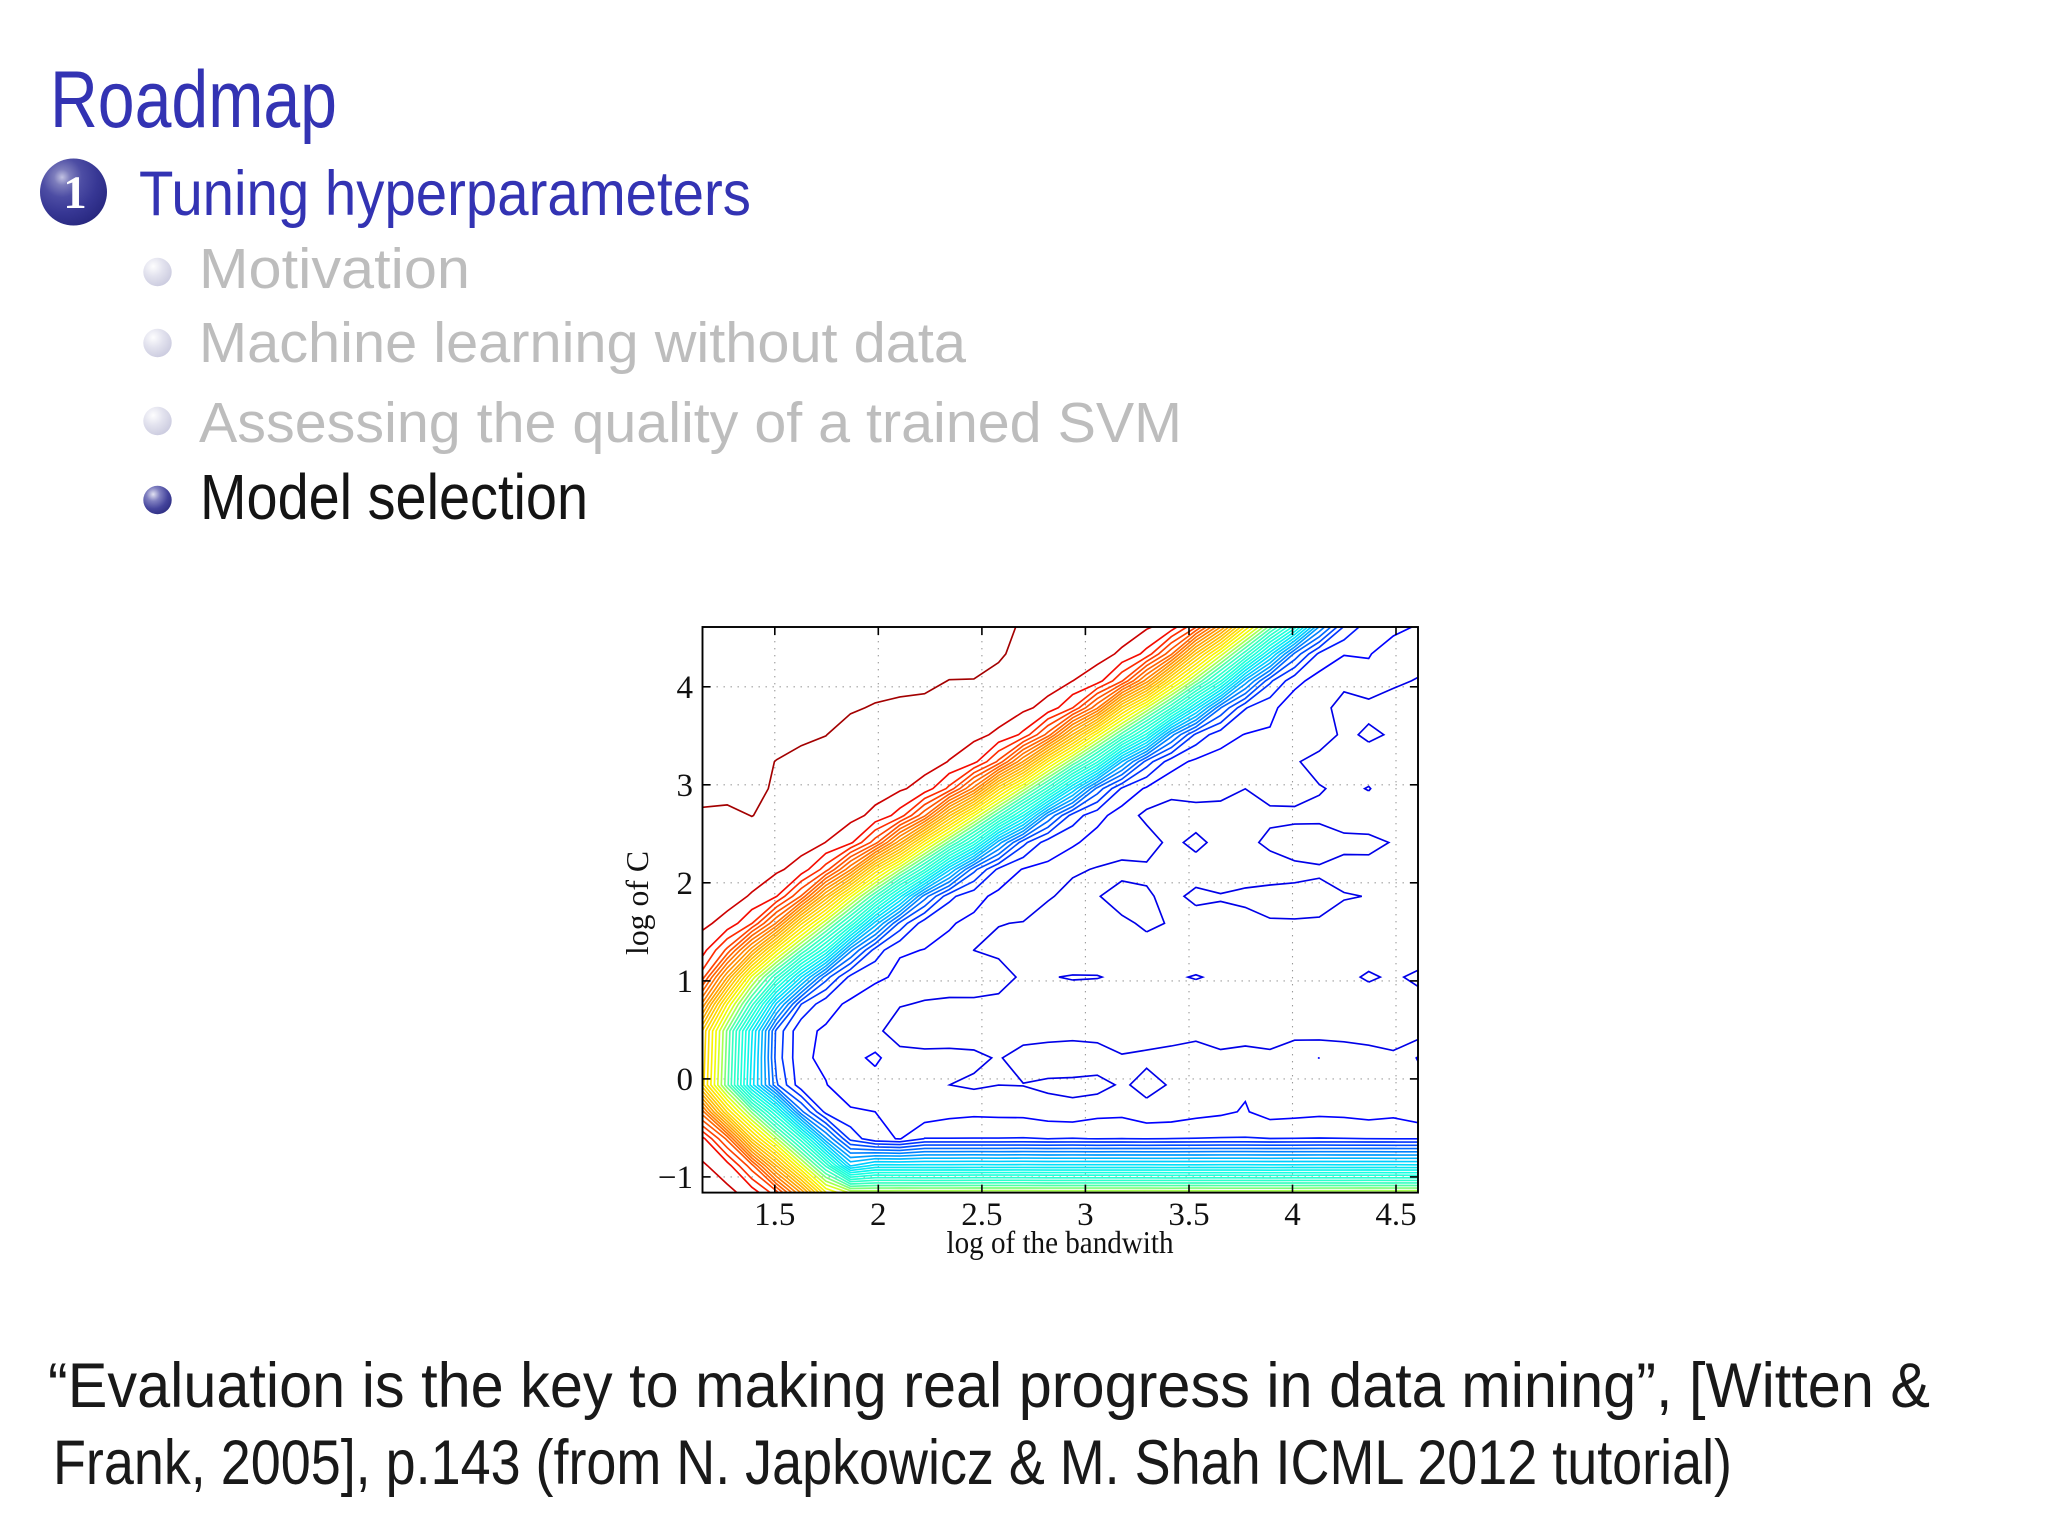 Image resolution: width=2048 pixels, height=1536 pixels. Describe the element at coordinates (690, 423) in the screenshot. I see `svg-text:Assessing the quality of a tra: Assessing the quality of a trained SVM` at that location.